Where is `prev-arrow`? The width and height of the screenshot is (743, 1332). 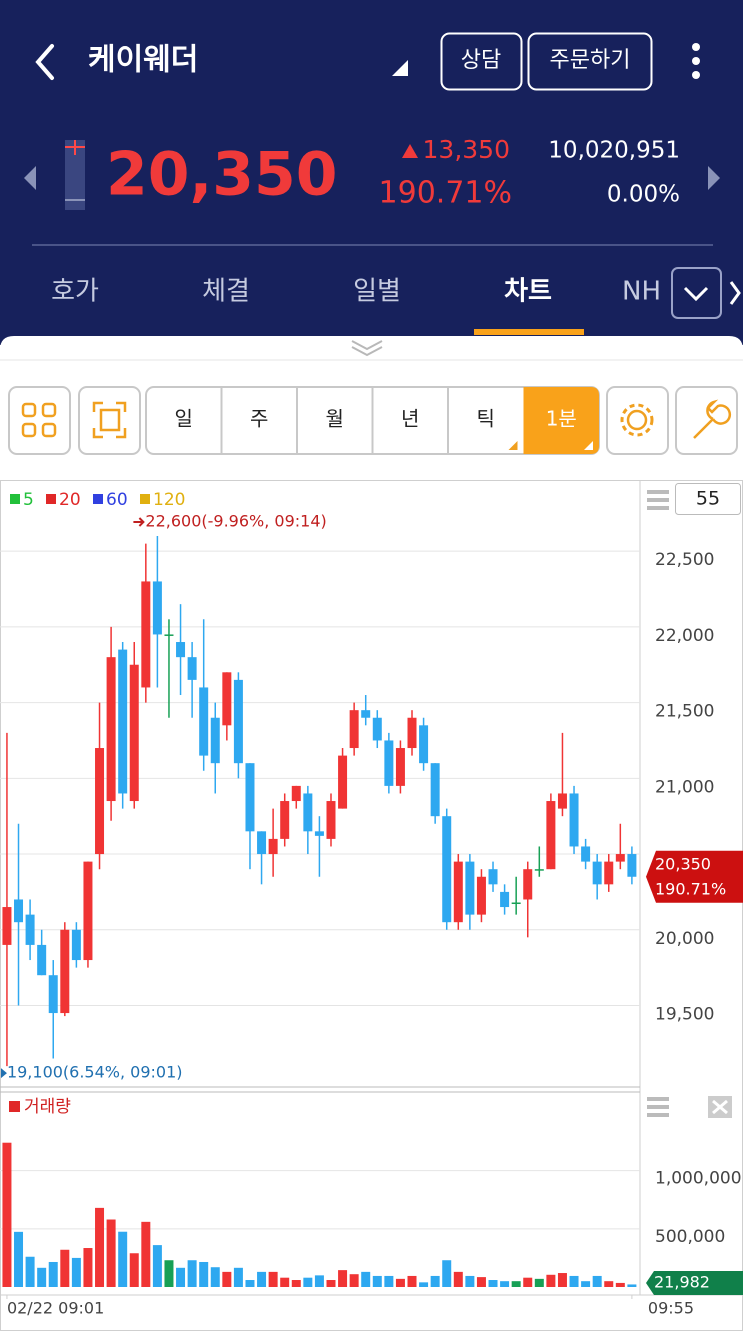
prev-arrow is located at coordinates (30, 178).